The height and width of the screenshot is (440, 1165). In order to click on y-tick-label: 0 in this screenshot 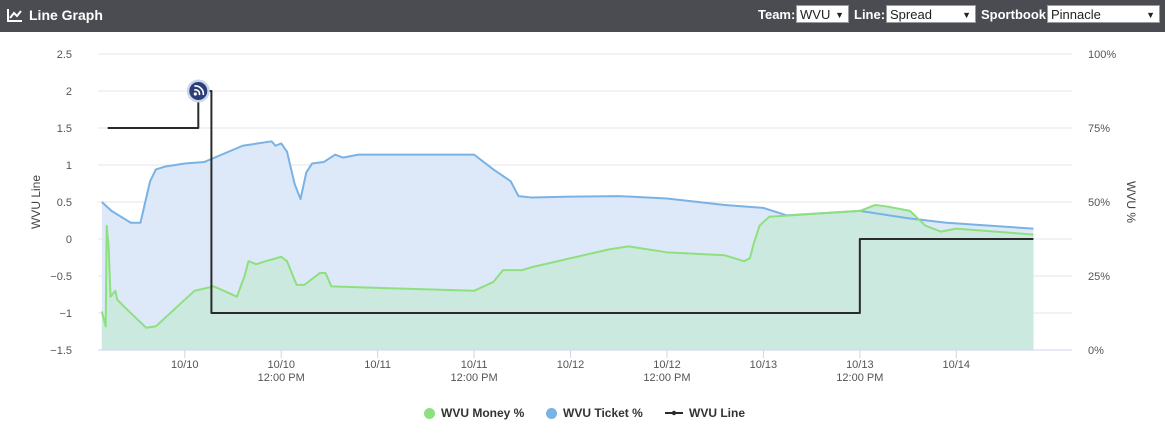, I will do `click(69, 240)`.